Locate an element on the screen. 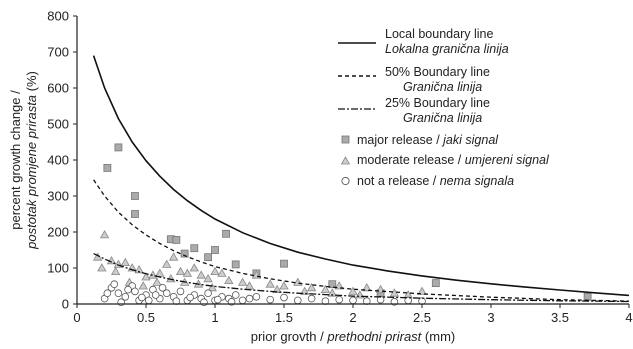 Image resolution: width=633 pixels, height=349 pixels. legend-label-50-line: 50% Boundary line is located at coordinates (437, 72).